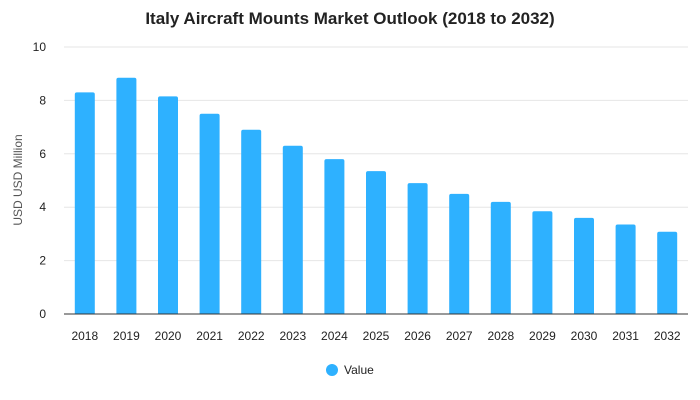 This screenshot has height=400, width=700. Describe the element at coordinates (18, 179) in the screenshot. I see `y-axis-label: USD USD Million` at that location.